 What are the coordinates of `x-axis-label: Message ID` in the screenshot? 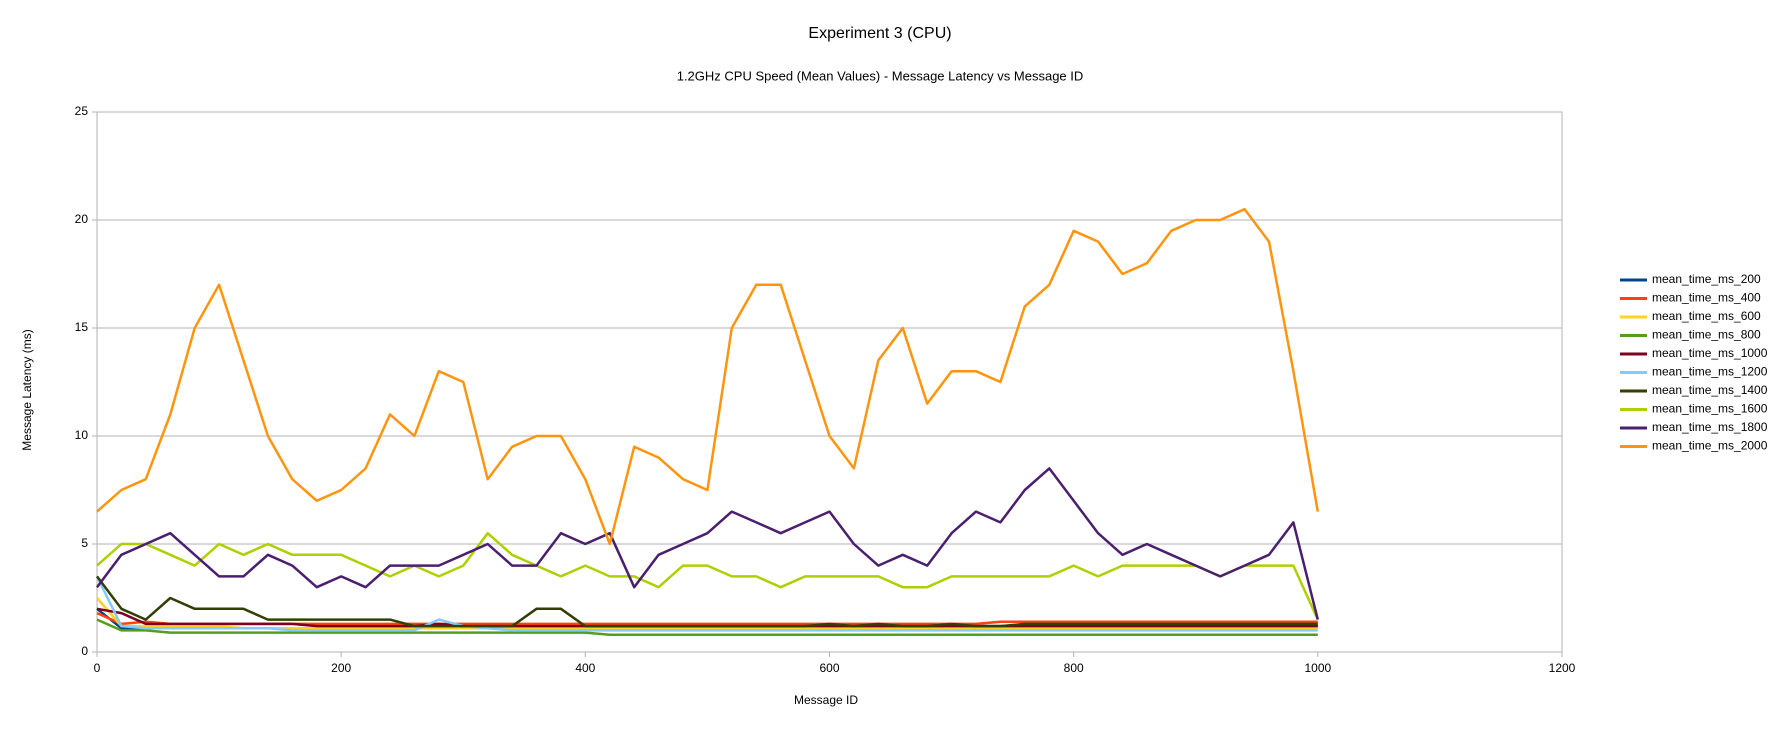 It's located at (826, 700).